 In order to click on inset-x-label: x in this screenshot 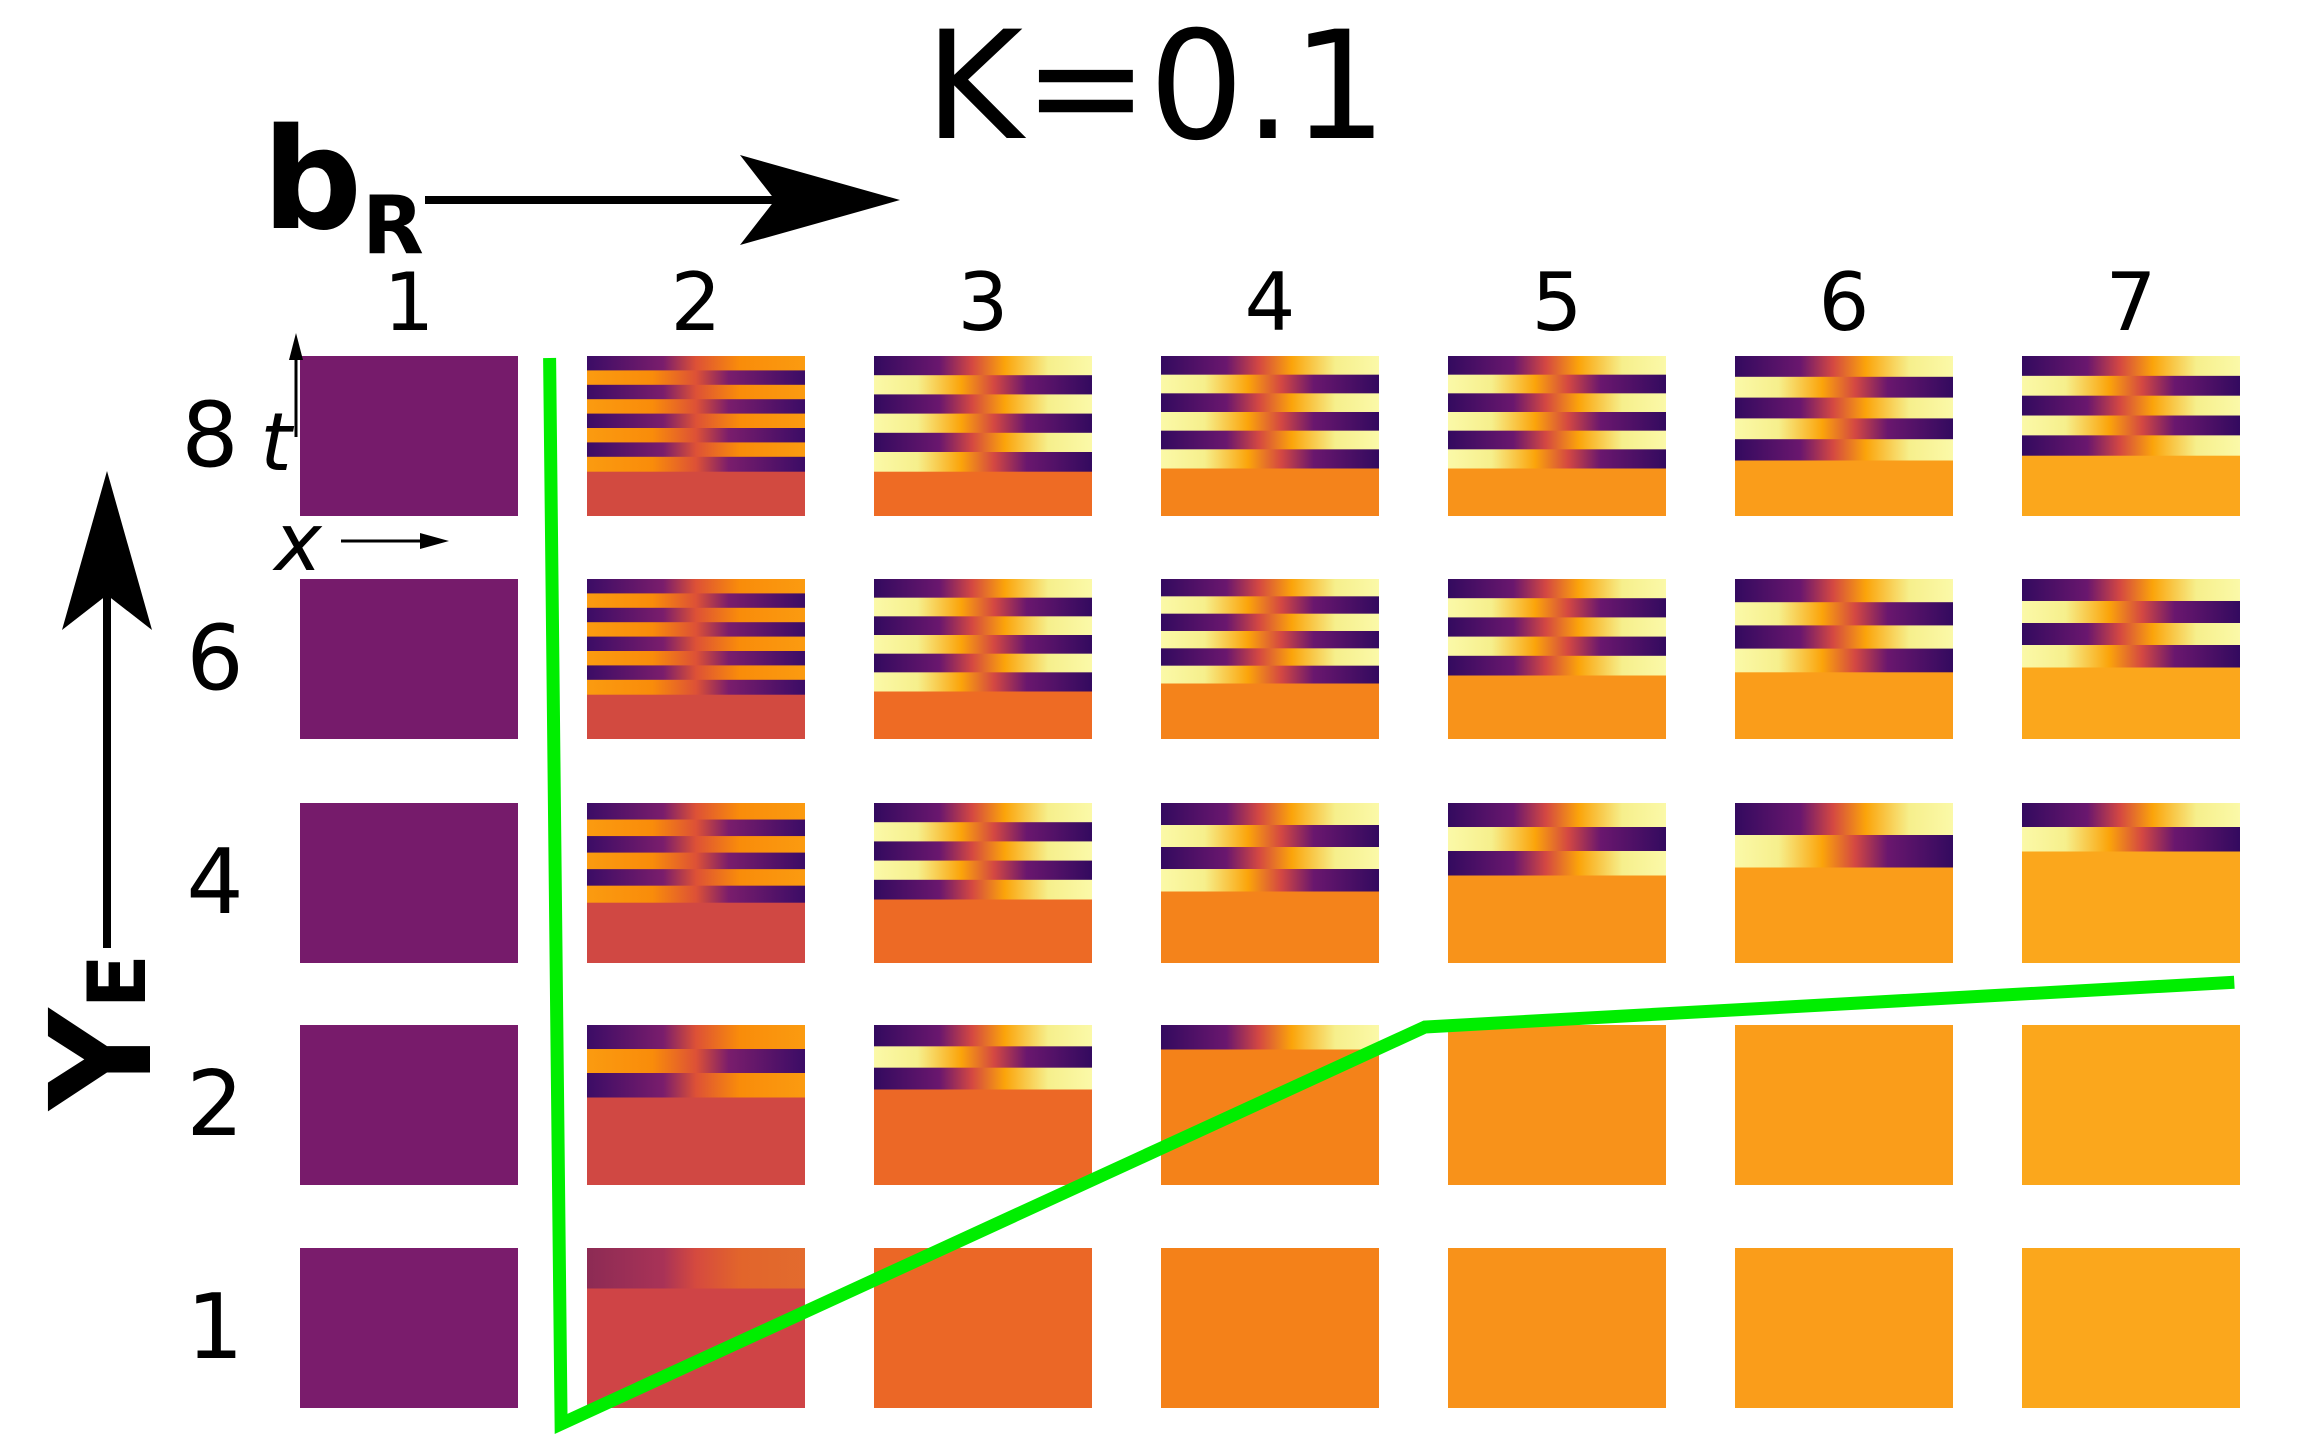, I will do `click(297, 542)`.